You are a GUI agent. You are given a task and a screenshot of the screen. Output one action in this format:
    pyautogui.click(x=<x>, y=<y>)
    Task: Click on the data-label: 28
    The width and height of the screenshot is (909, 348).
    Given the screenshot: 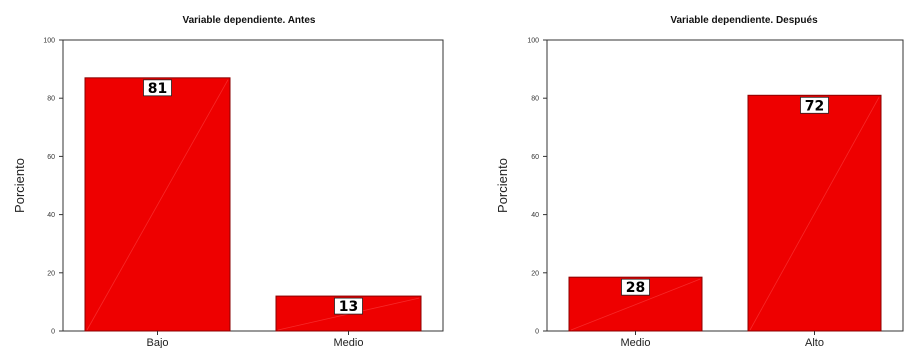 What is the action you would take?
    pyautogui.click(x=635, y=288)
    